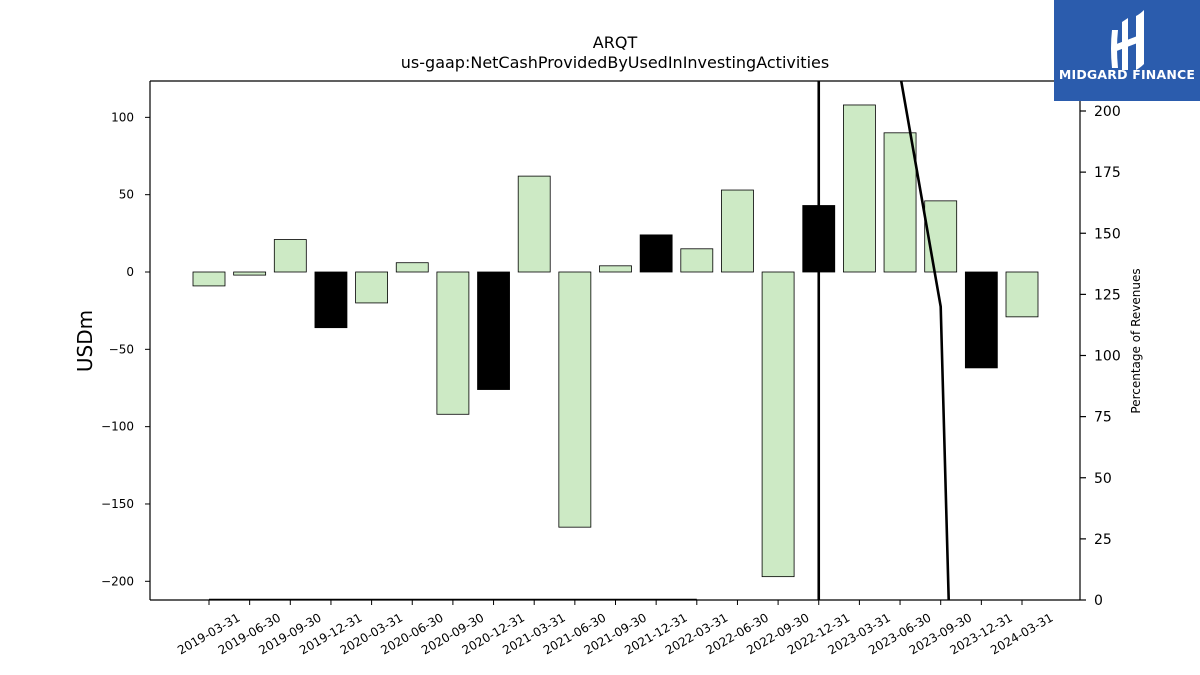  I want to click on logo-text: MIDGARD FINANCE, so click(1127, 74).